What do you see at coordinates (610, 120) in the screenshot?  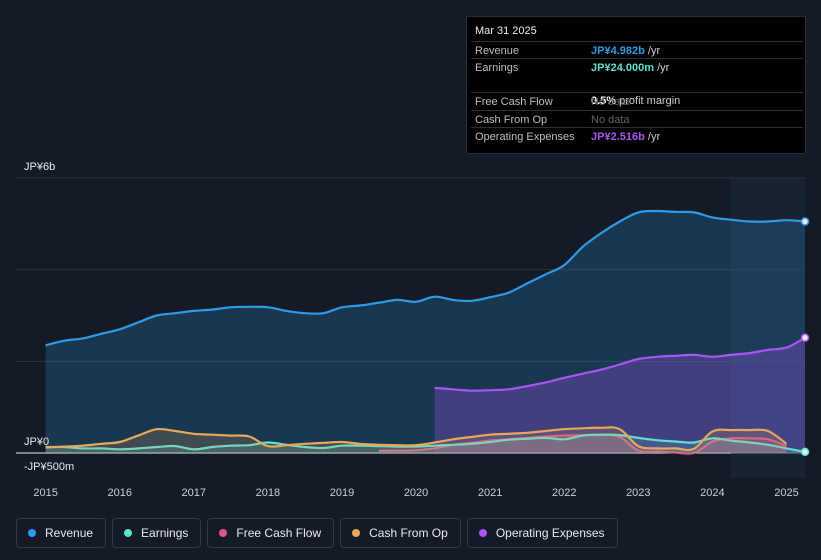 I see `tooltip-value-cash-from-op: No data` at bounding box center [610, 120].